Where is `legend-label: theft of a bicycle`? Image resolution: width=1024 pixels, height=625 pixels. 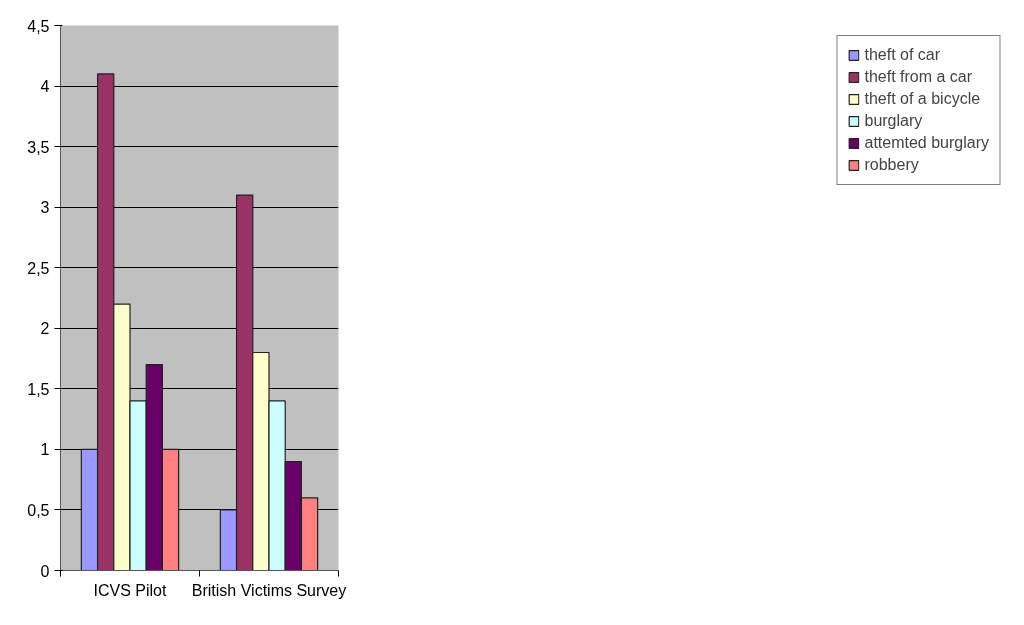 legend-label: theft of a bicycle is located at coordinates (922, 99).